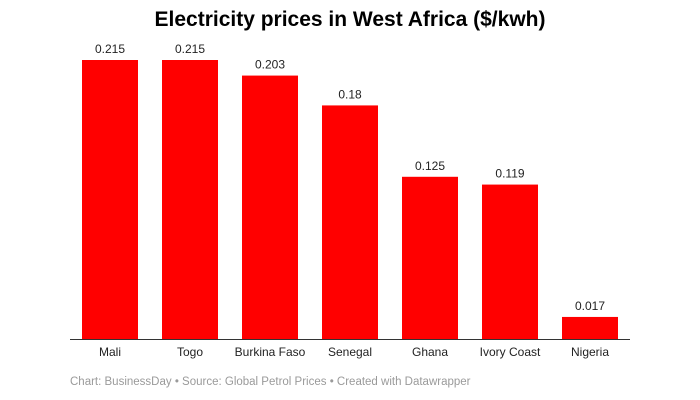  I want to click on x-tick-label: Mali, so click(110, 352).